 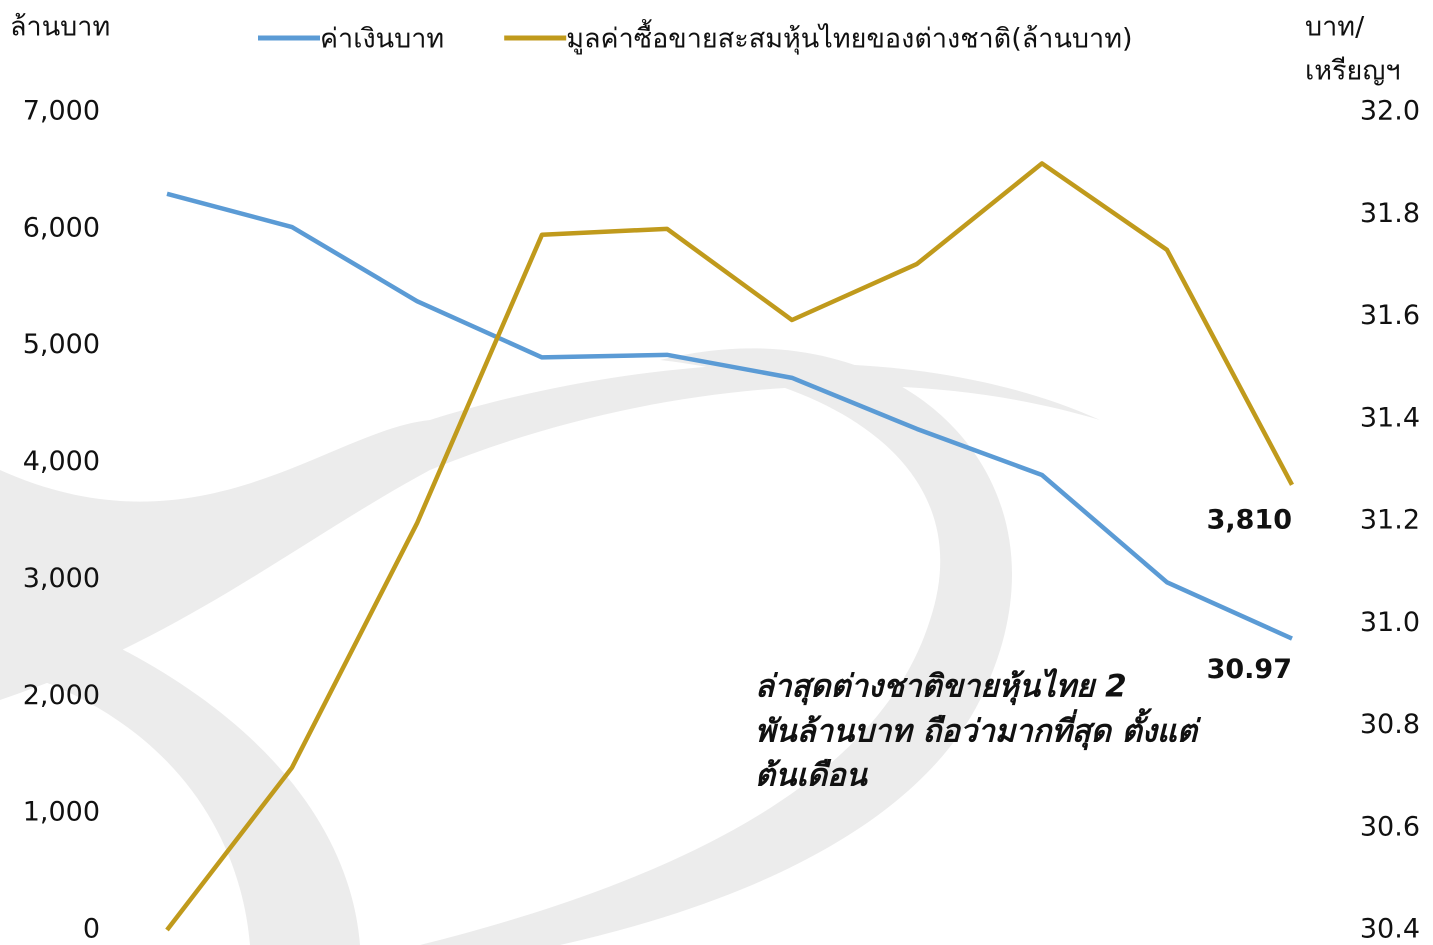 What do you see at coordinates (1249, 519) in the screenshot?
I see `data-label: 3,810` at bounding box center [1249, 519].